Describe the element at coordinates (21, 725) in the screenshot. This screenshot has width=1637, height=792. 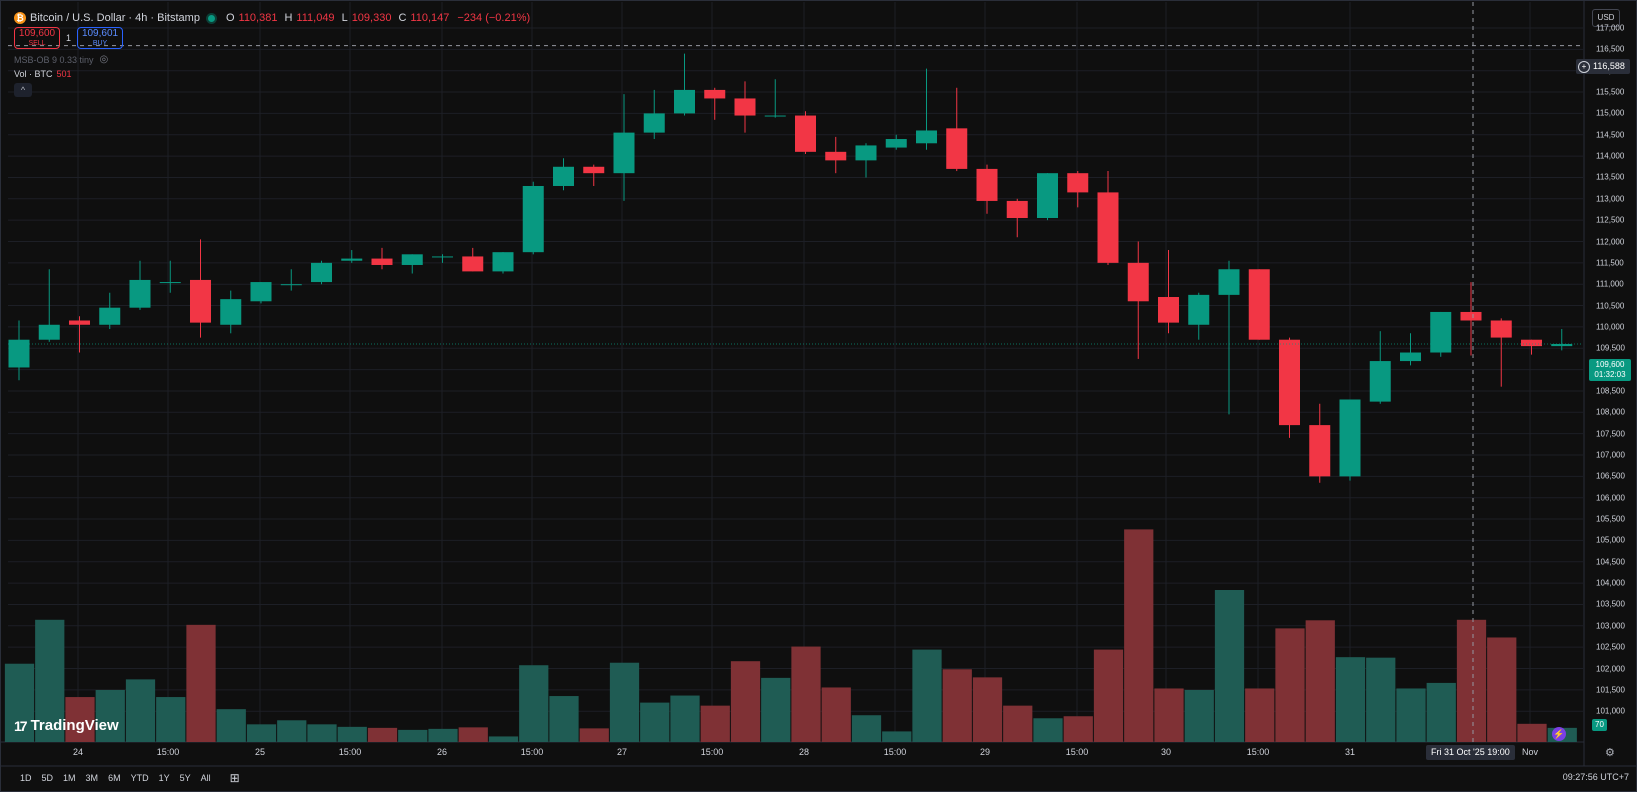
I see `tradingview-logo-icon: 17` at that location.